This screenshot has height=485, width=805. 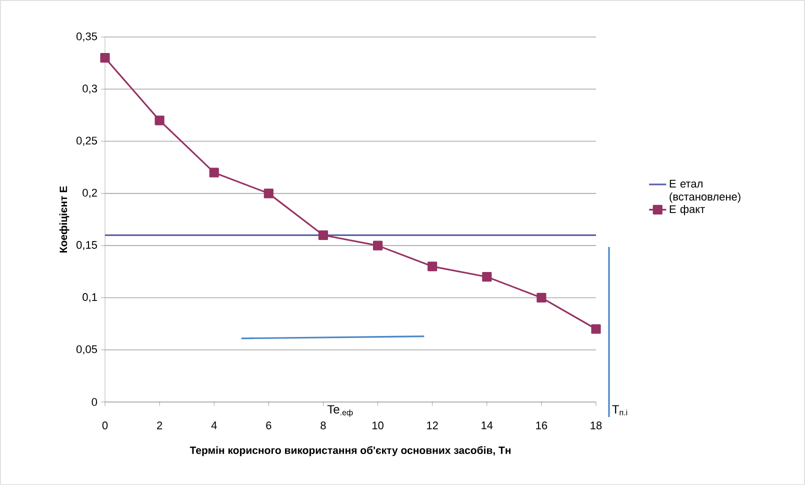 I want to click on y-tick-label: 0,2, so click(x=89, y=193).